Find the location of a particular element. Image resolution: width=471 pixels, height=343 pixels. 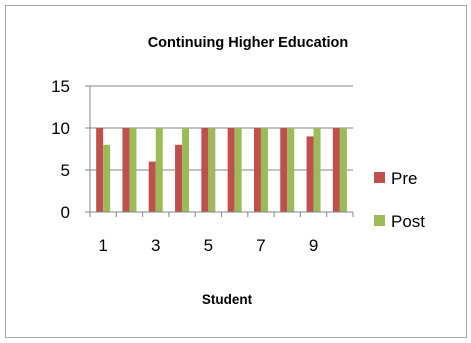

x-tick-label-3: 3 is located at coordinates (155, 245).